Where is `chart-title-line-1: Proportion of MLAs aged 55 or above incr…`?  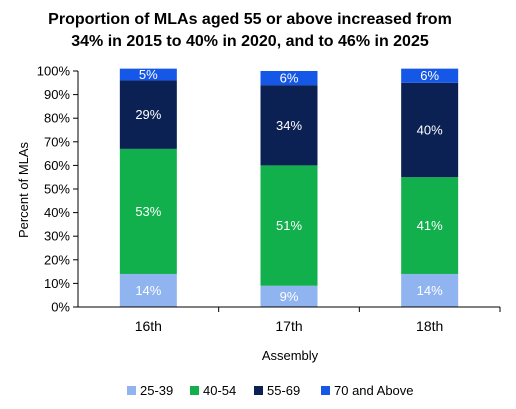 chart-title-line-1: Proportion of MLAs aged 55 or above incr… is located at coordinates (250, 19).